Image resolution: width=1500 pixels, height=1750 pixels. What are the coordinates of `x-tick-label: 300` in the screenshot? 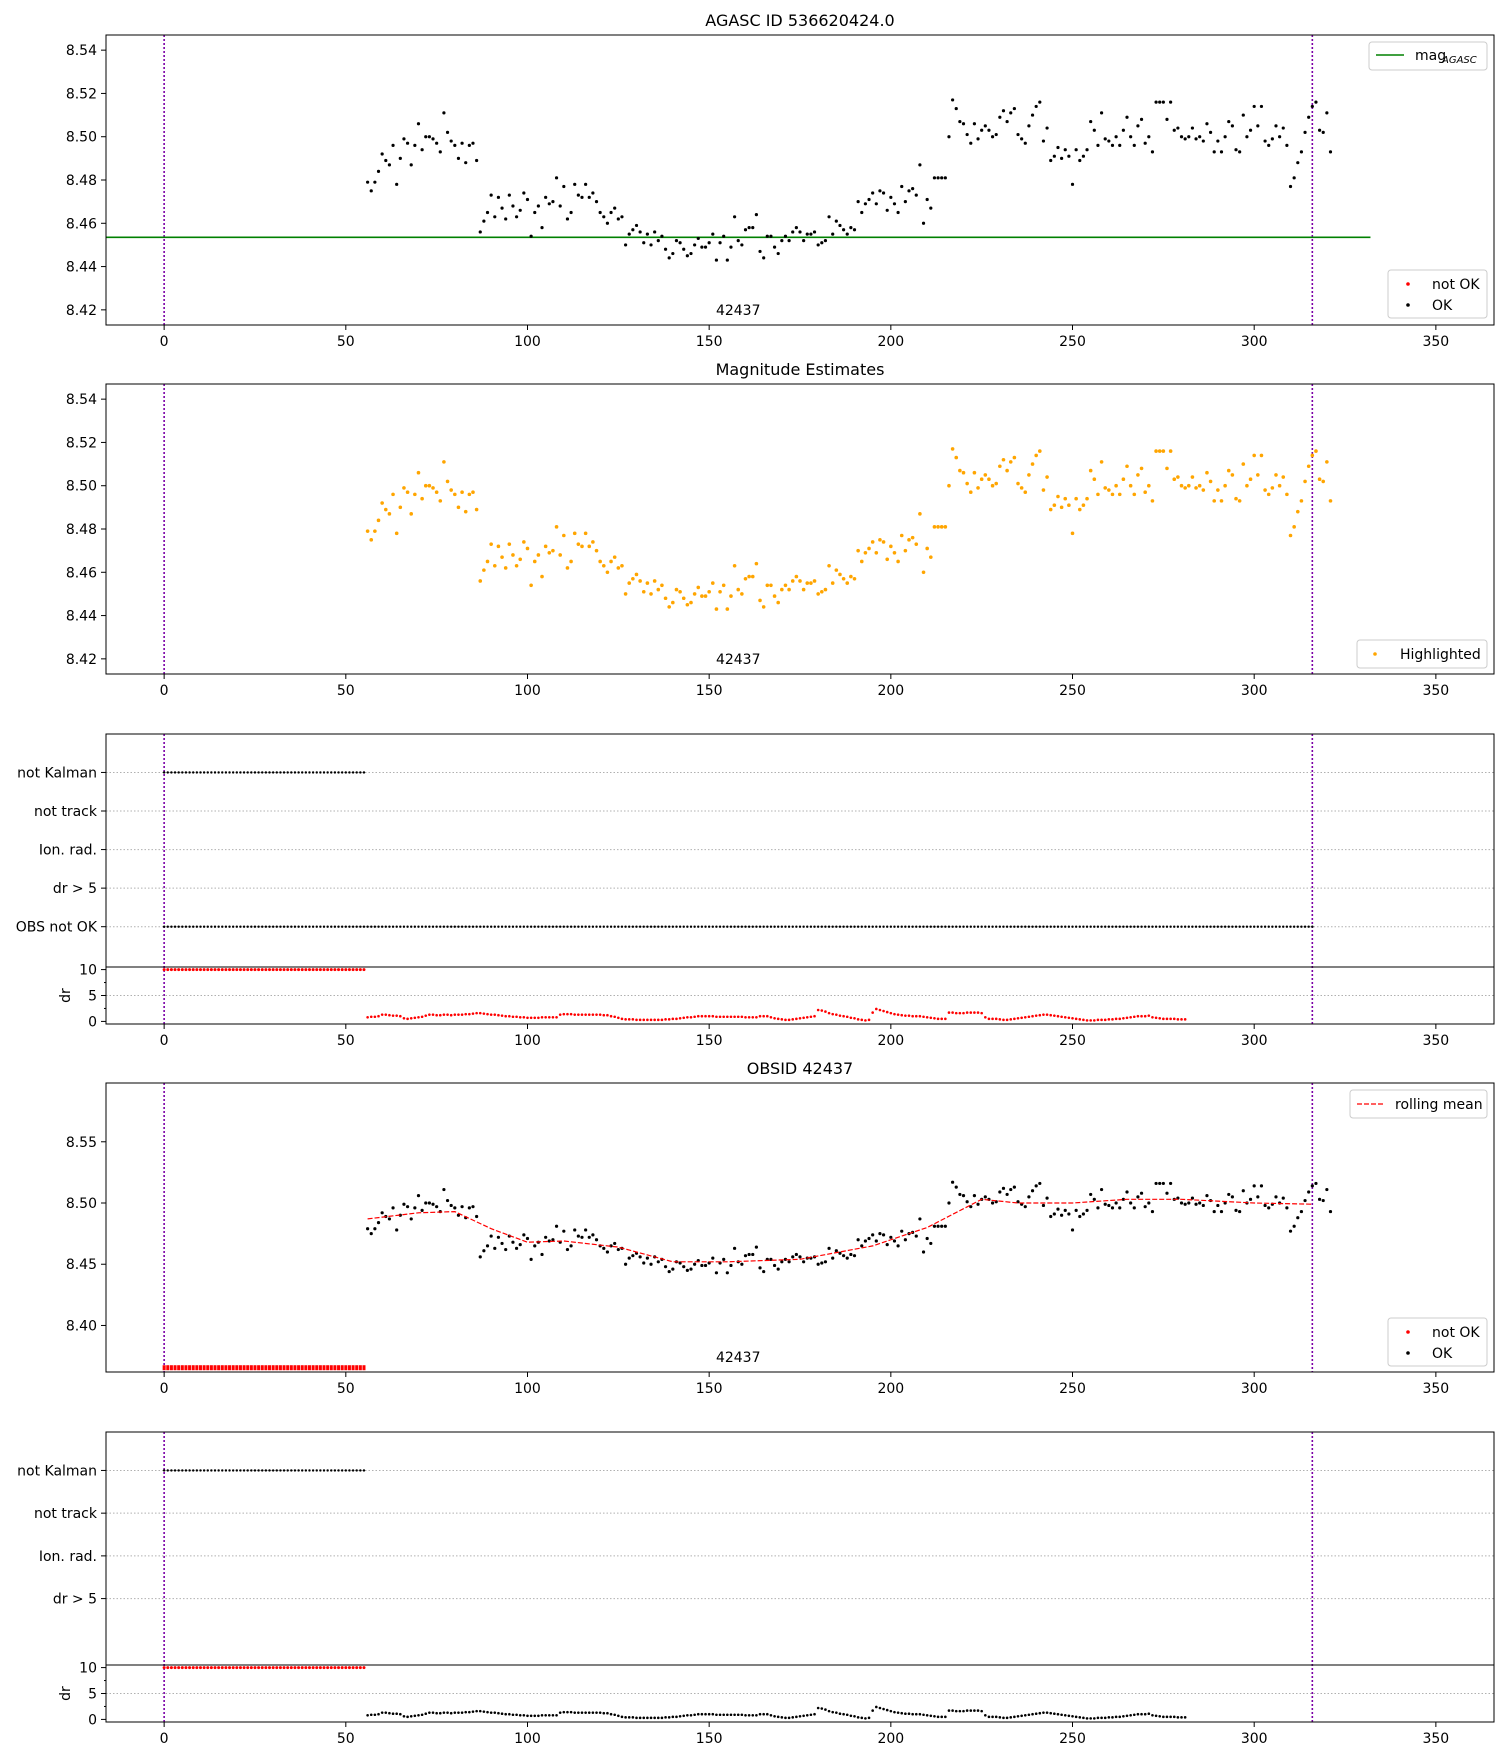 It's located at (1254, 691).